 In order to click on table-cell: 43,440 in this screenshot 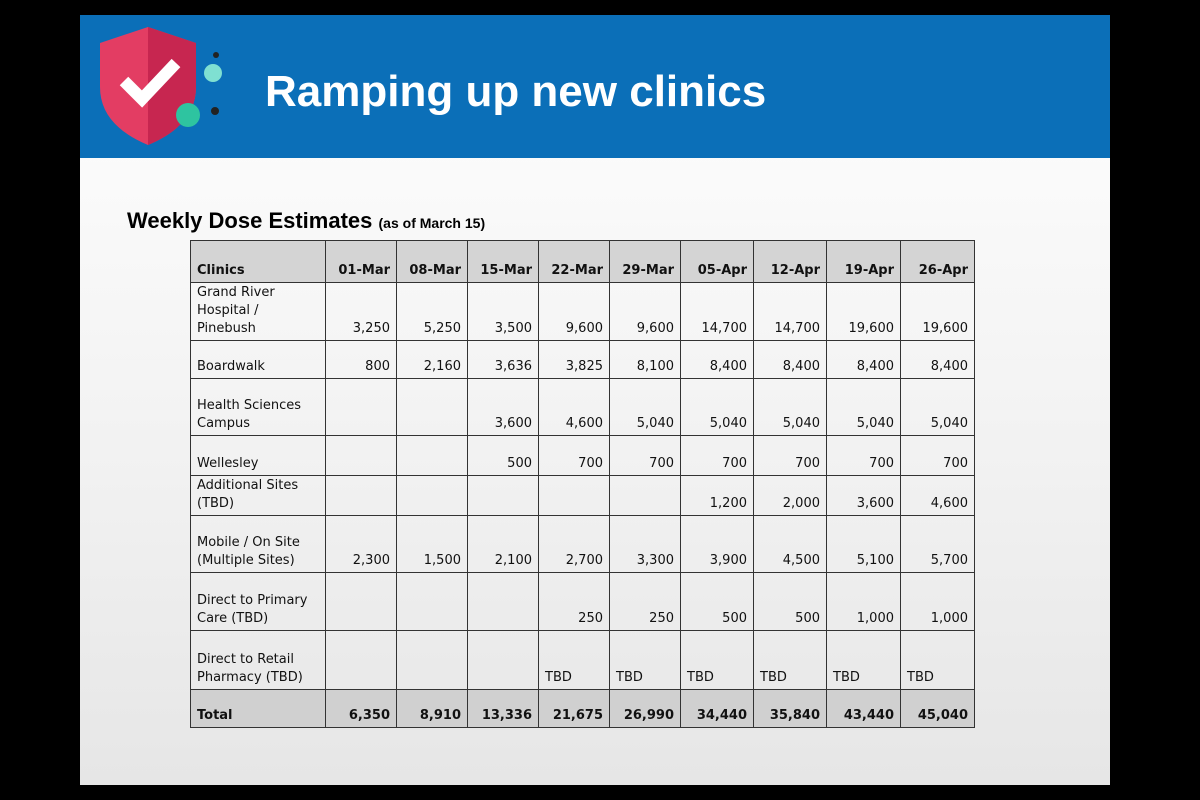, I will do `click(863, 708)`.